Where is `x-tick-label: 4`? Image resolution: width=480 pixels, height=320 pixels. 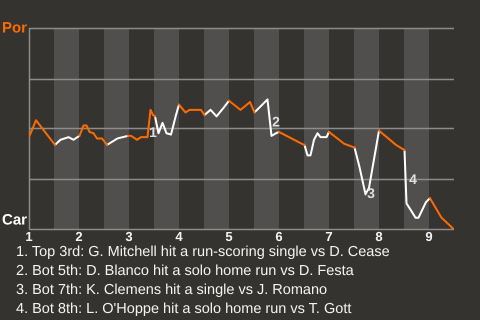 x-tick-label: 4 is located at coordinates (179, 236).